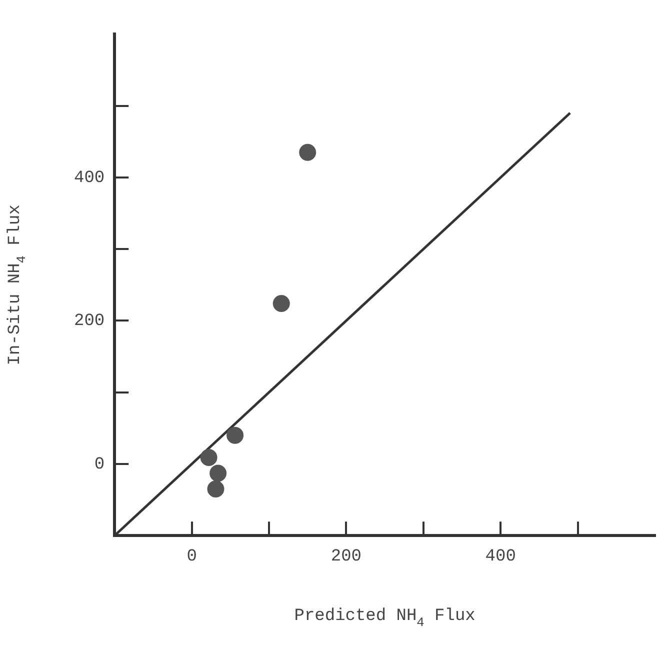 This screenshot has height=645, width=664. I want to click on x-tick-label: 0, so click(191, 556).